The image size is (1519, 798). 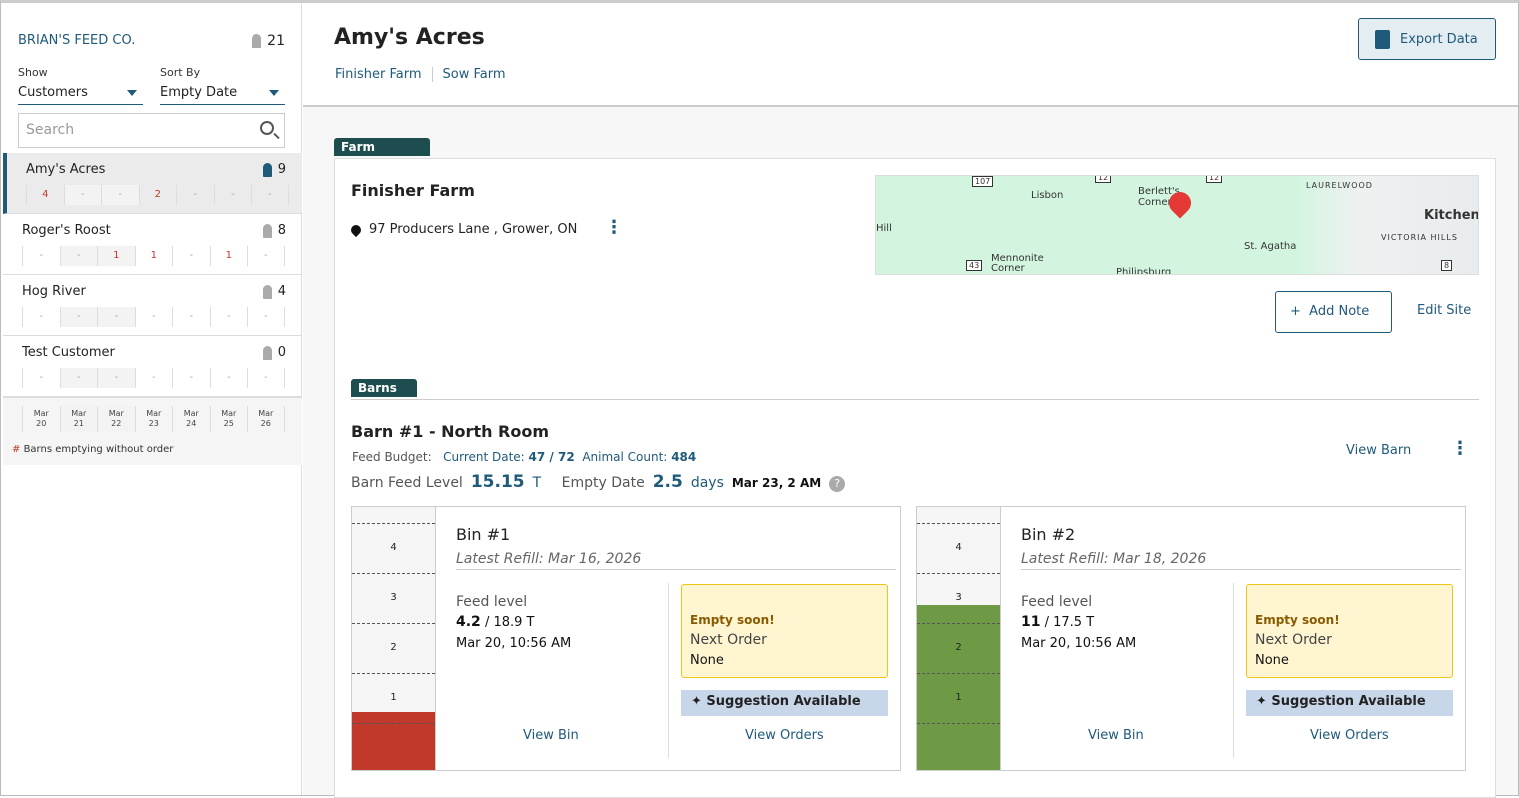 I want to click on farm-tabs: Finisher Farm Sow Farm, so click(x=425, y=74).